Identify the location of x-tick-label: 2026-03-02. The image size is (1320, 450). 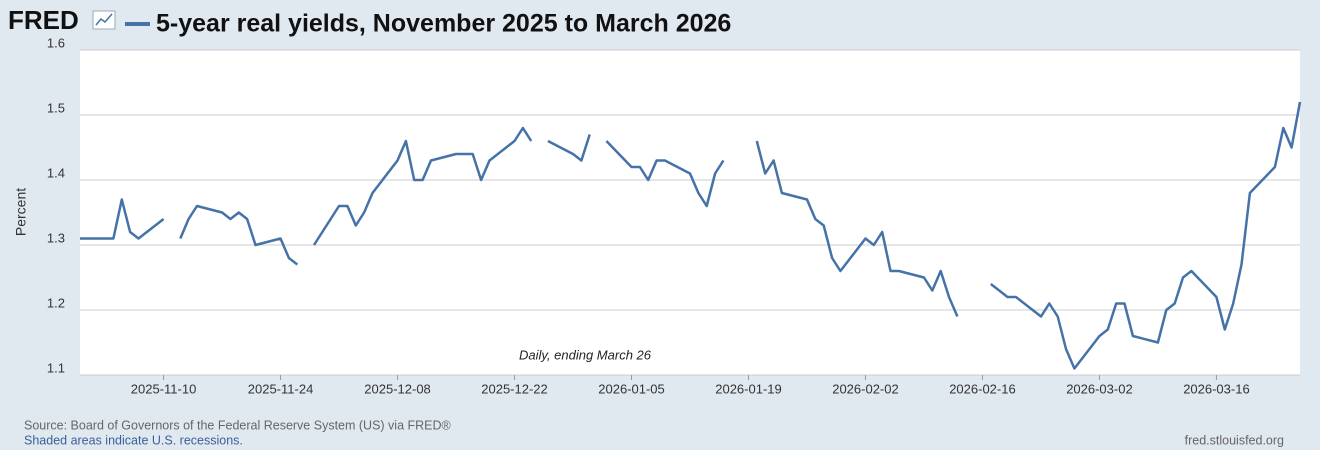
(1099, 388).